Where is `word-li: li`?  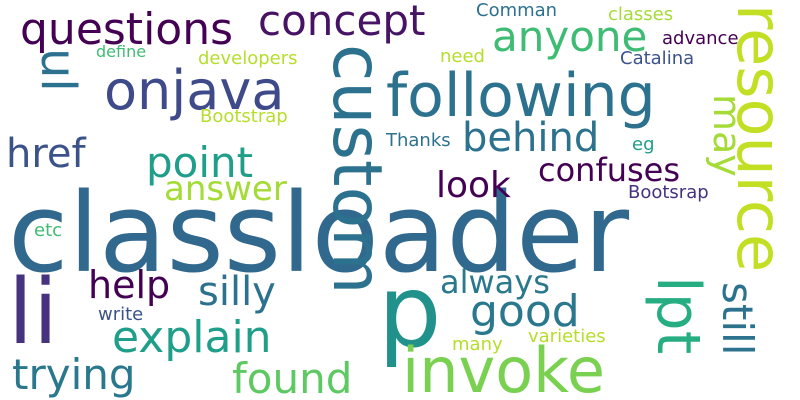 word-li: li is located at coordinates (33, 312).